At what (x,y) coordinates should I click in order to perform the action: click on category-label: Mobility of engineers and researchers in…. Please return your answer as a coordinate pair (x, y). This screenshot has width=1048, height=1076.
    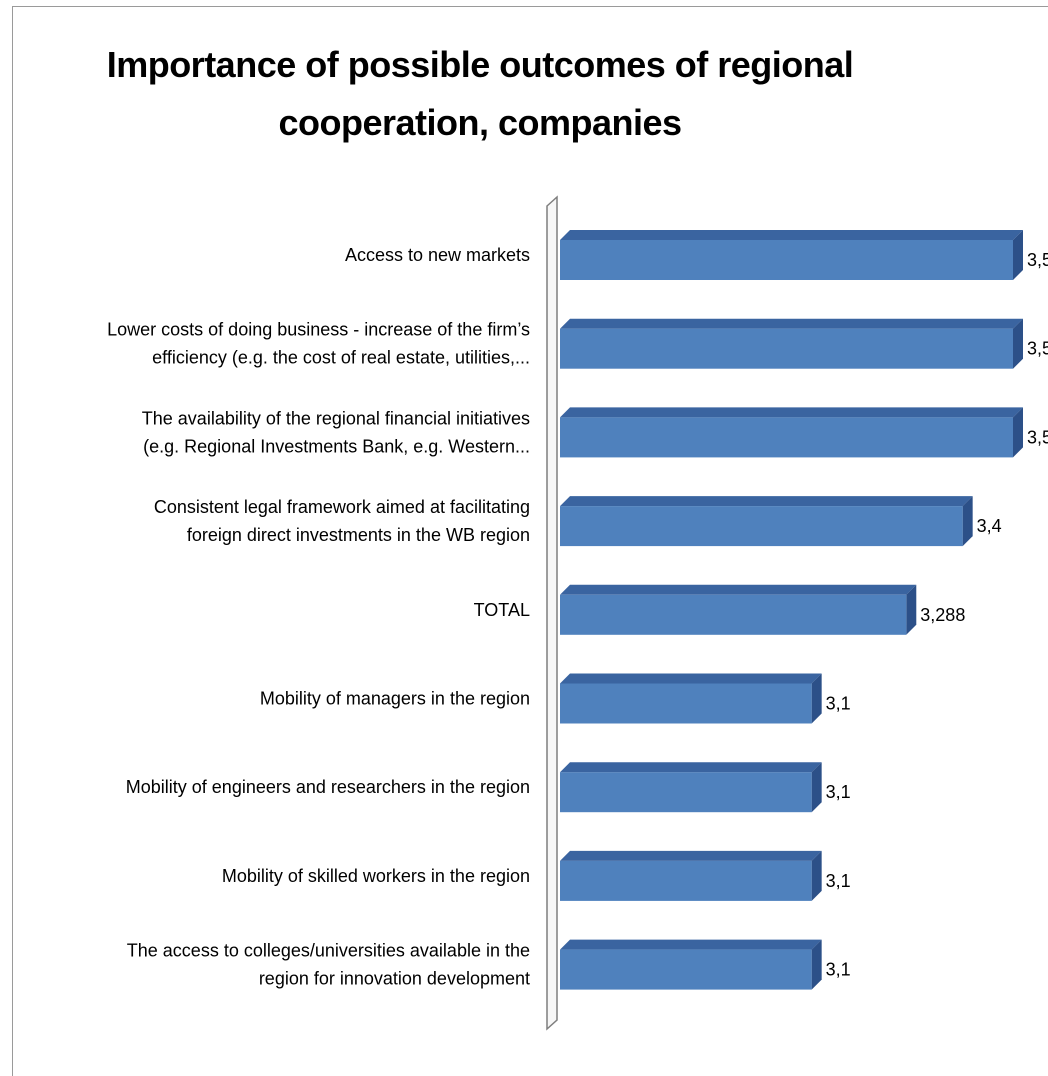
    Looking at the image, I should click on (328, 787).